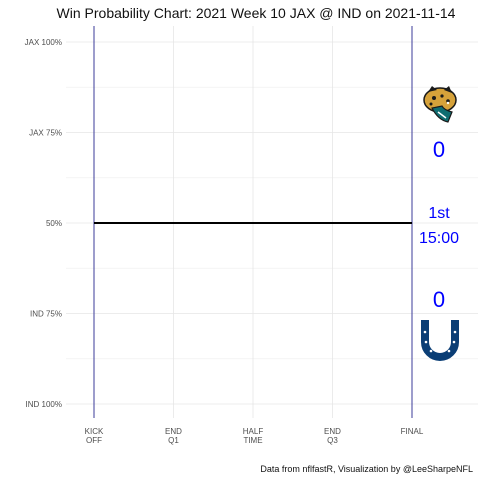  What do you see at coordinates (45, 133) in the screenshot?
I see `y-tick-label: JAX 75%` at bounding box center [45, 133].